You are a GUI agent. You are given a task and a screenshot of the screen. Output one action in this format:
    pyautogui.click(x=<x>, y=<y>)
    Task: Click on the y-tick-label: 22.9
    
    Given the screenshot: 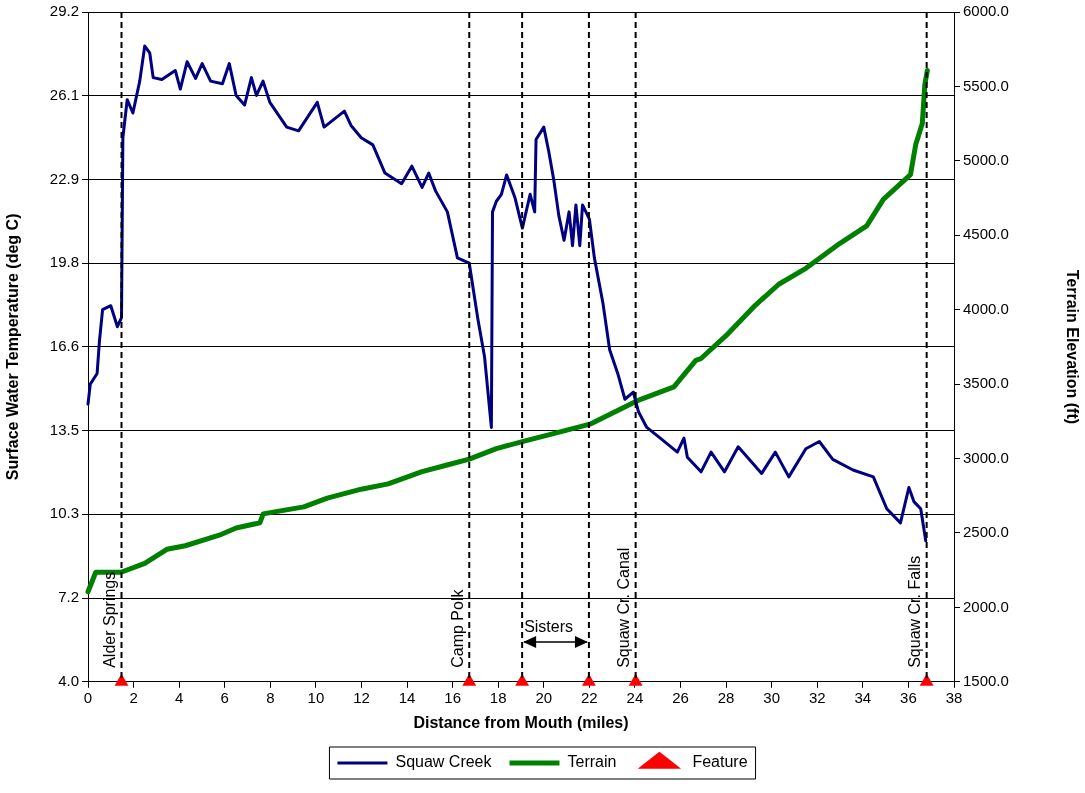 What is the action you would take?
    pyautogui.click(x=64, y=178)
    